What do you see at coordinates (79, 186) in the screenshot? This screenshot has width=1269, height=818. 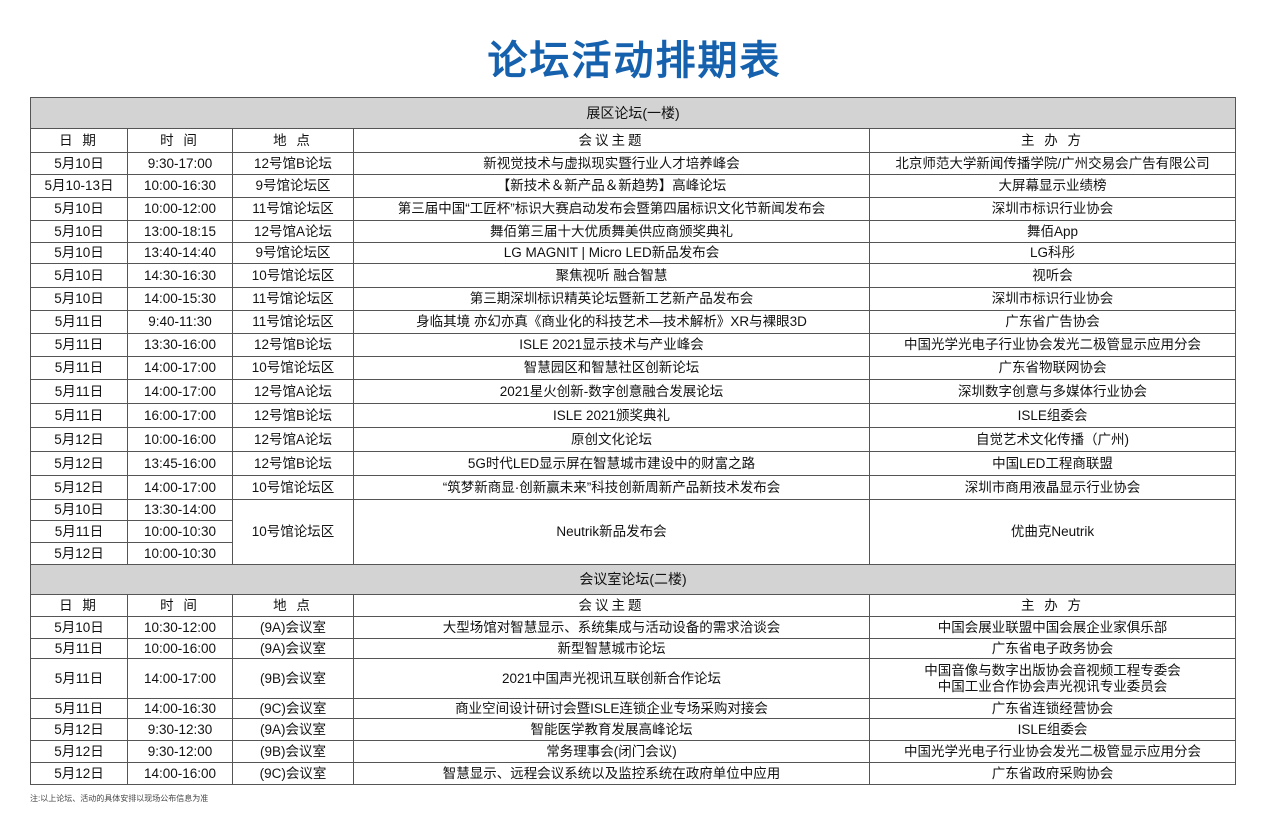 I see `date-cell: 5月10-13日` at bounding box center [79, 186].